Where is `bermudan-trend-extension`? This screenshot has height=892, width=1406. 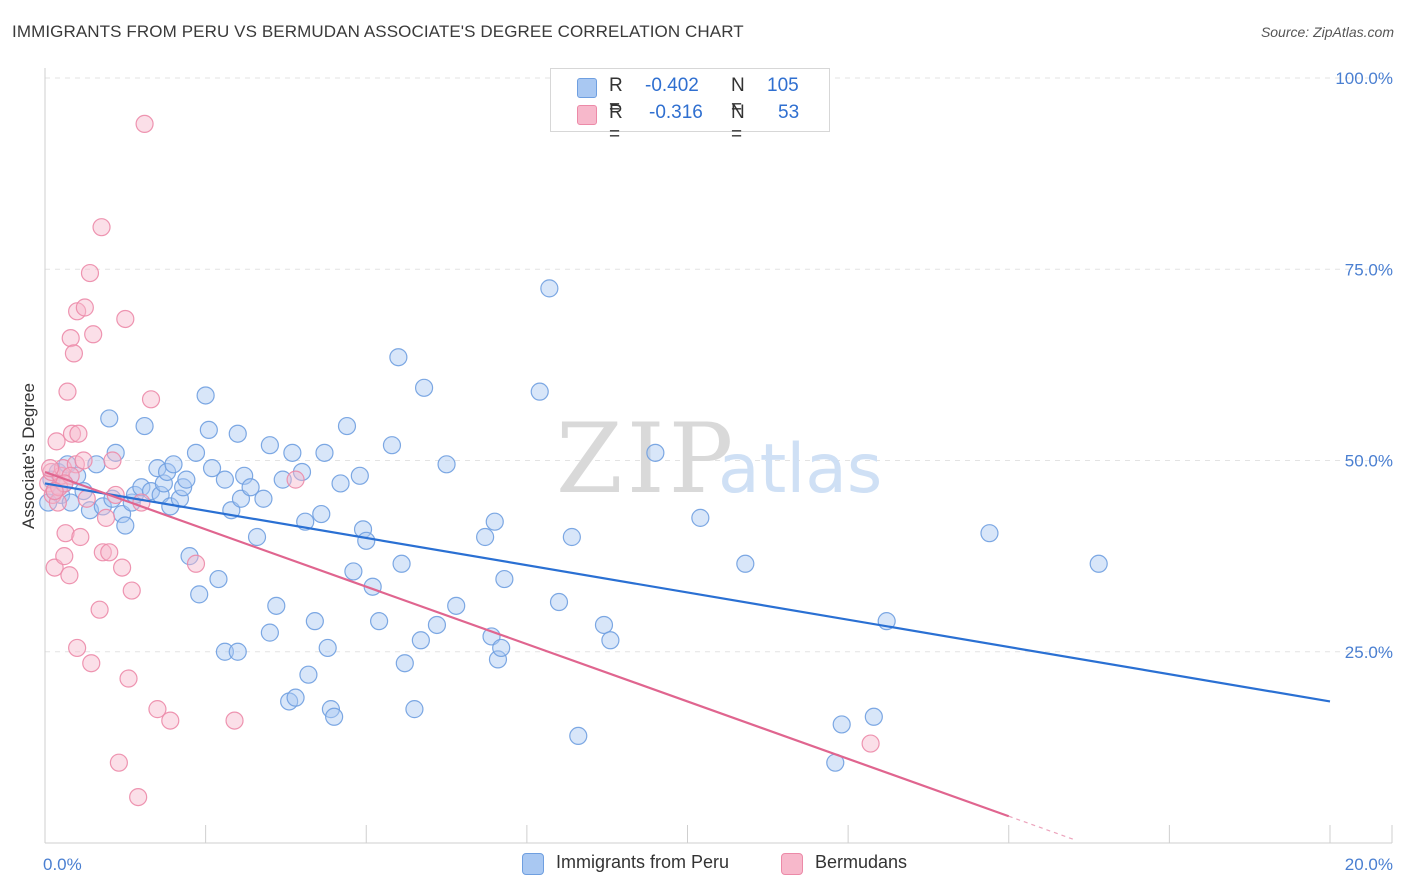 bermudan-trend-extension is located at coordinates (1041, 827).